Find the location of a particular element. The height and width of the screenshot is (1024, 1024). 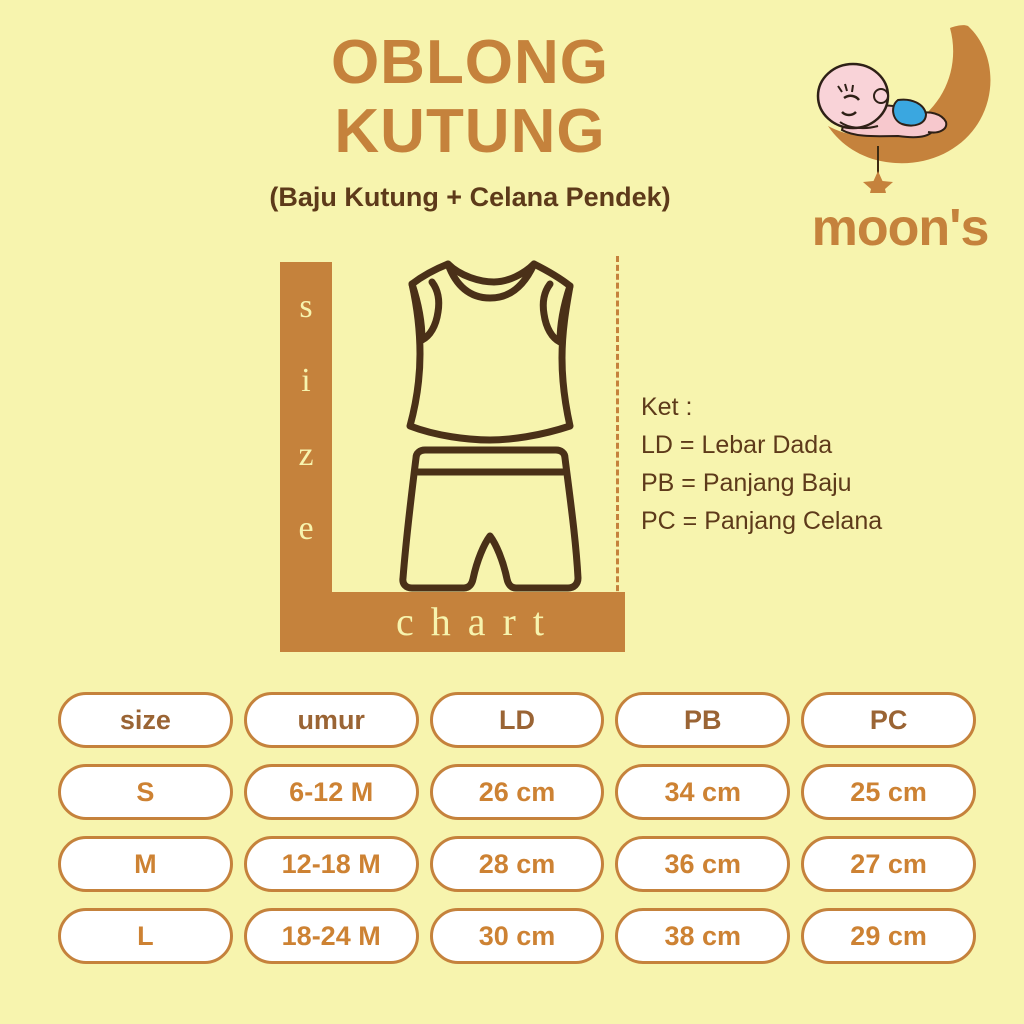

size-chart-vertical-bar is located at coordinates (306, 427).